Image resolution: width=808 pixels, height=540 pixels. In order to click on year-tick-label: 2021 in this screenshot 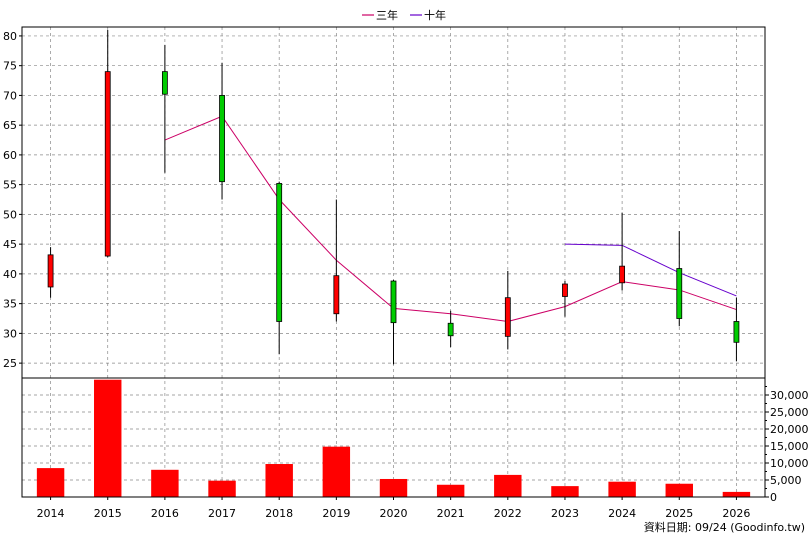, I will do `click(451, 513)`.